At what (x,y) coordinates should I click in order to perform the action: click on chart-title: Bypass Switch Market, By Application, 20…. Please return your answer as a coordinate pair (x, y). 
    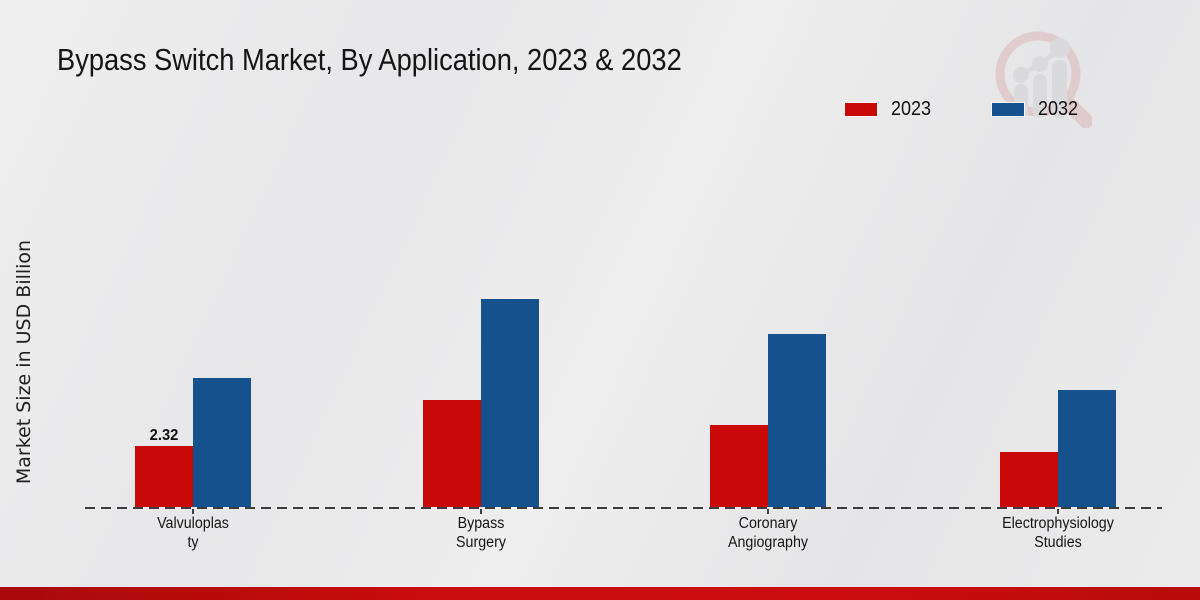
    Looking at the image, I should click on (369, 59).